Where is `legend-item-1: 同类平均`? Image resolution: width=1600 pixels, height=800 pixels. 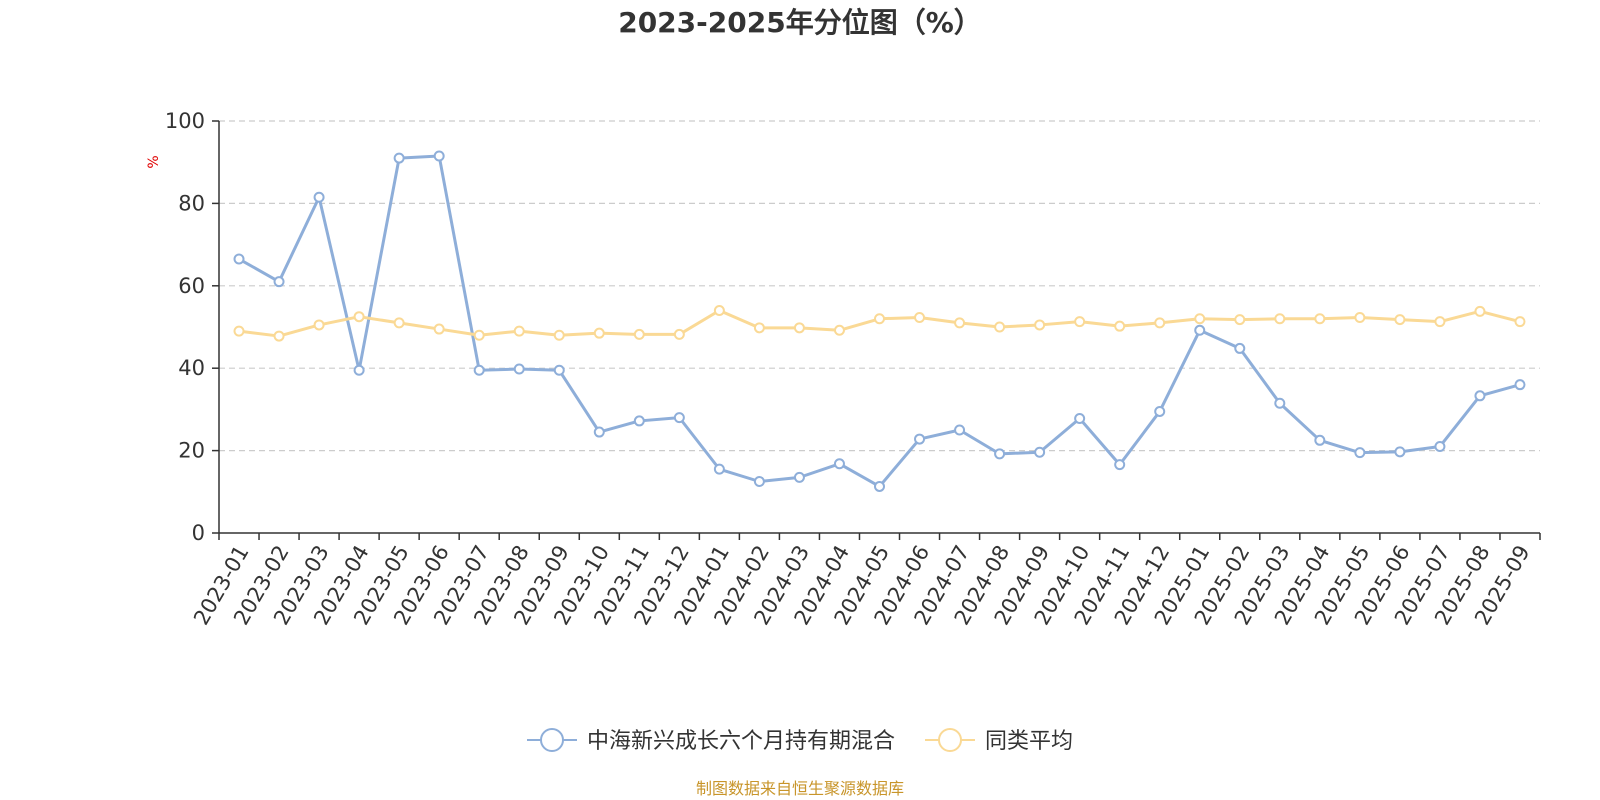
legend-item-1: 同类平均 is located at coordinates (999, 741).